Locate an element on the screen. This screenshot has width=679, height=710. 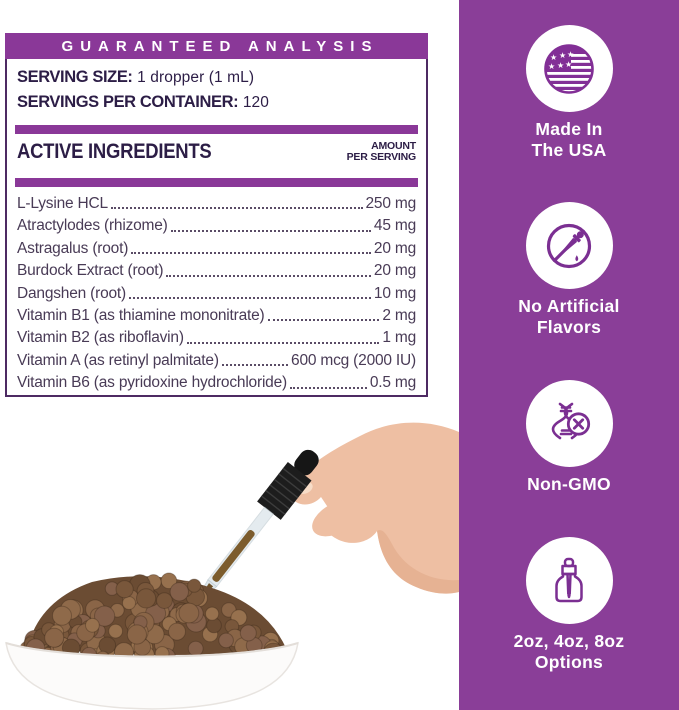
badge-made-in-usa: ★ ★ ★ ★ ★ ★ Made In The USA is located at coordinates (569, 93).